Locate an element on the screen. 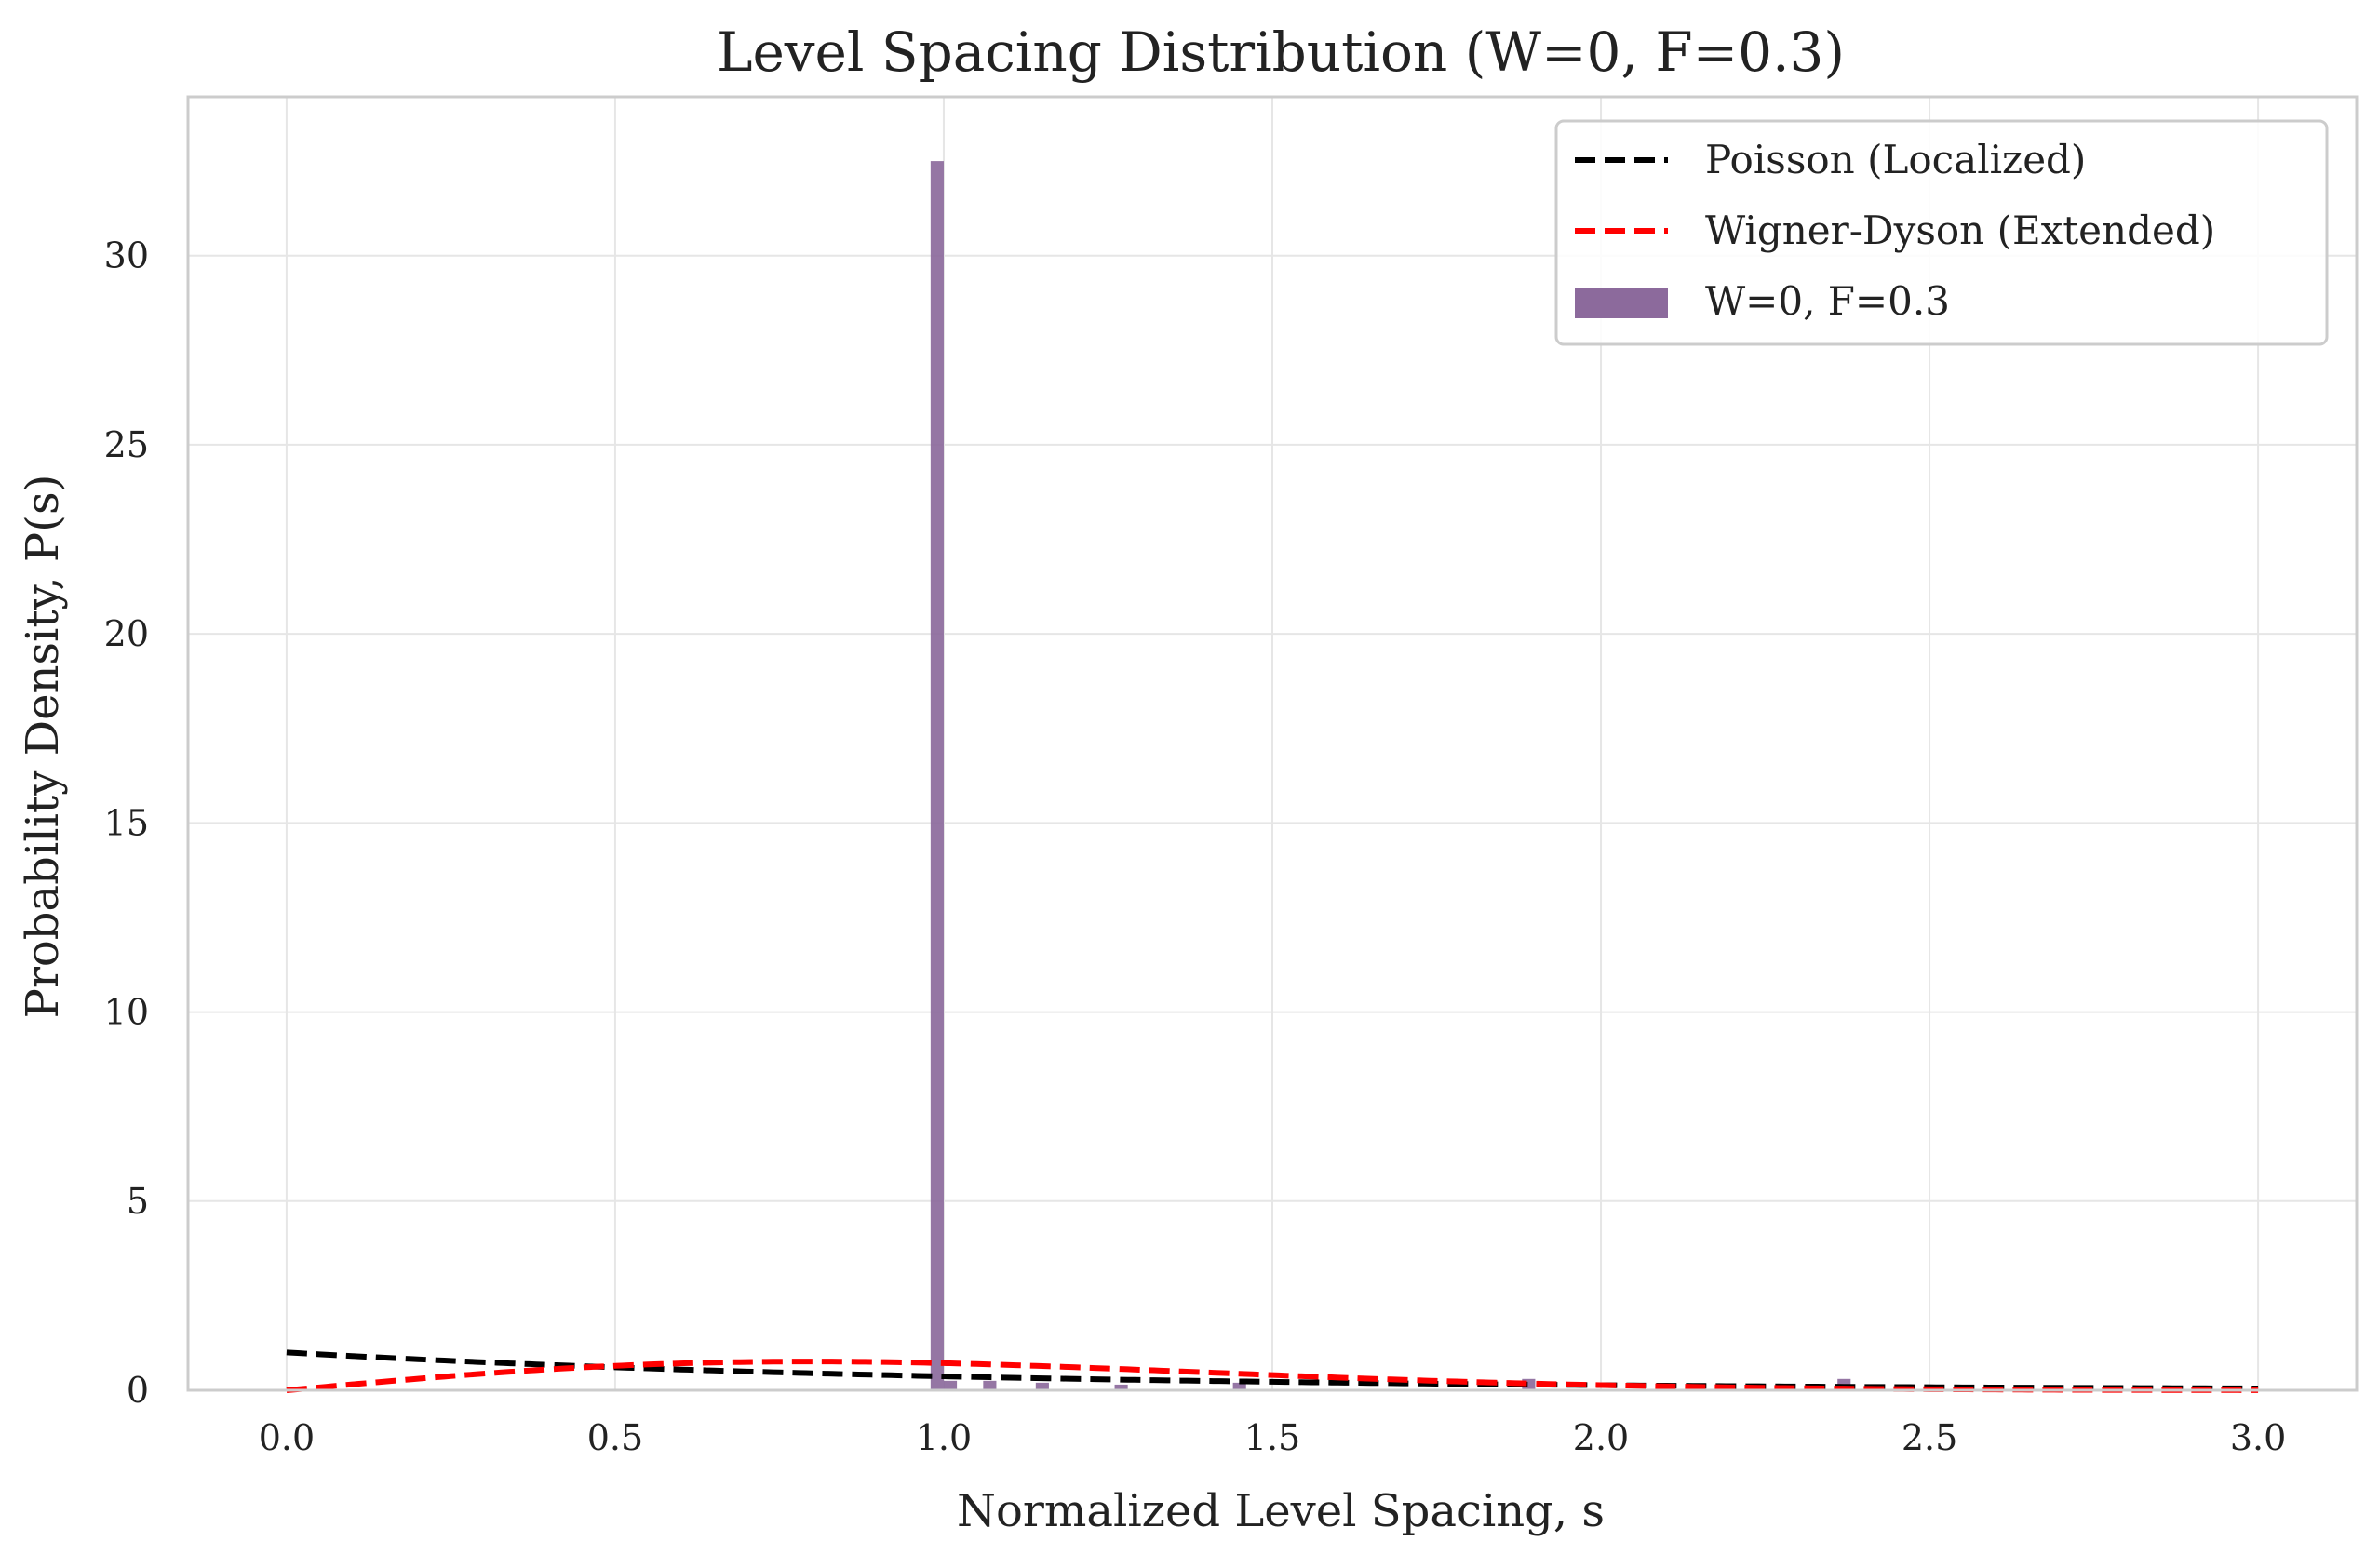 The image size is (2379, 1568). y-tick-label: 20 is located at coordinates (127, 633).